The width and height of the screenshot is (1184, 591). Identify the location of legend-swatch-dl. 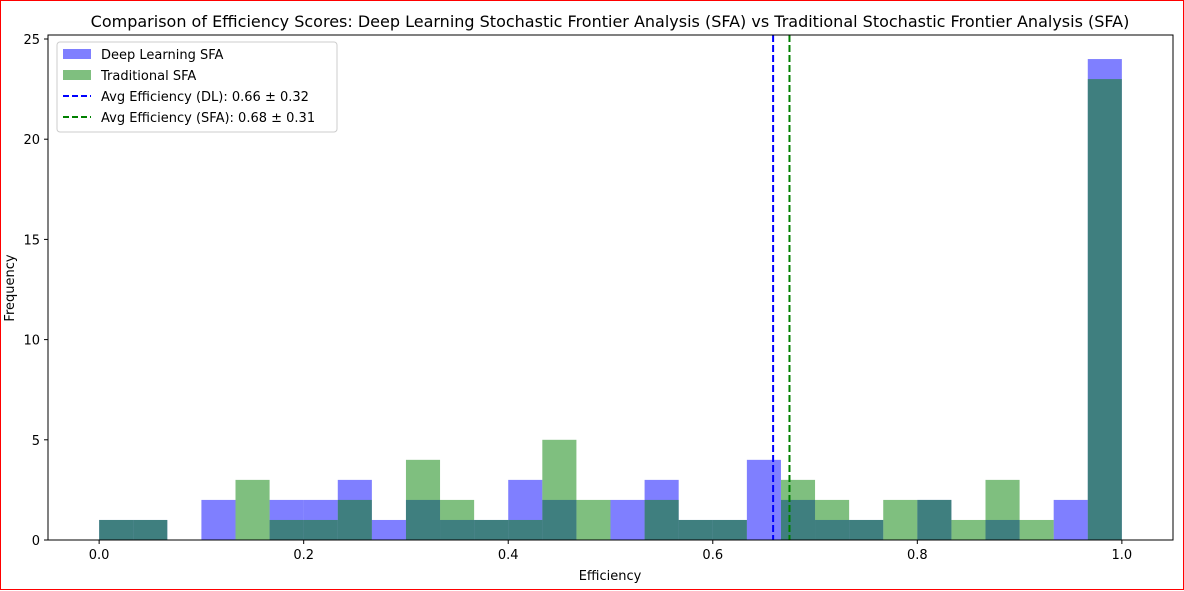
(77, 54).